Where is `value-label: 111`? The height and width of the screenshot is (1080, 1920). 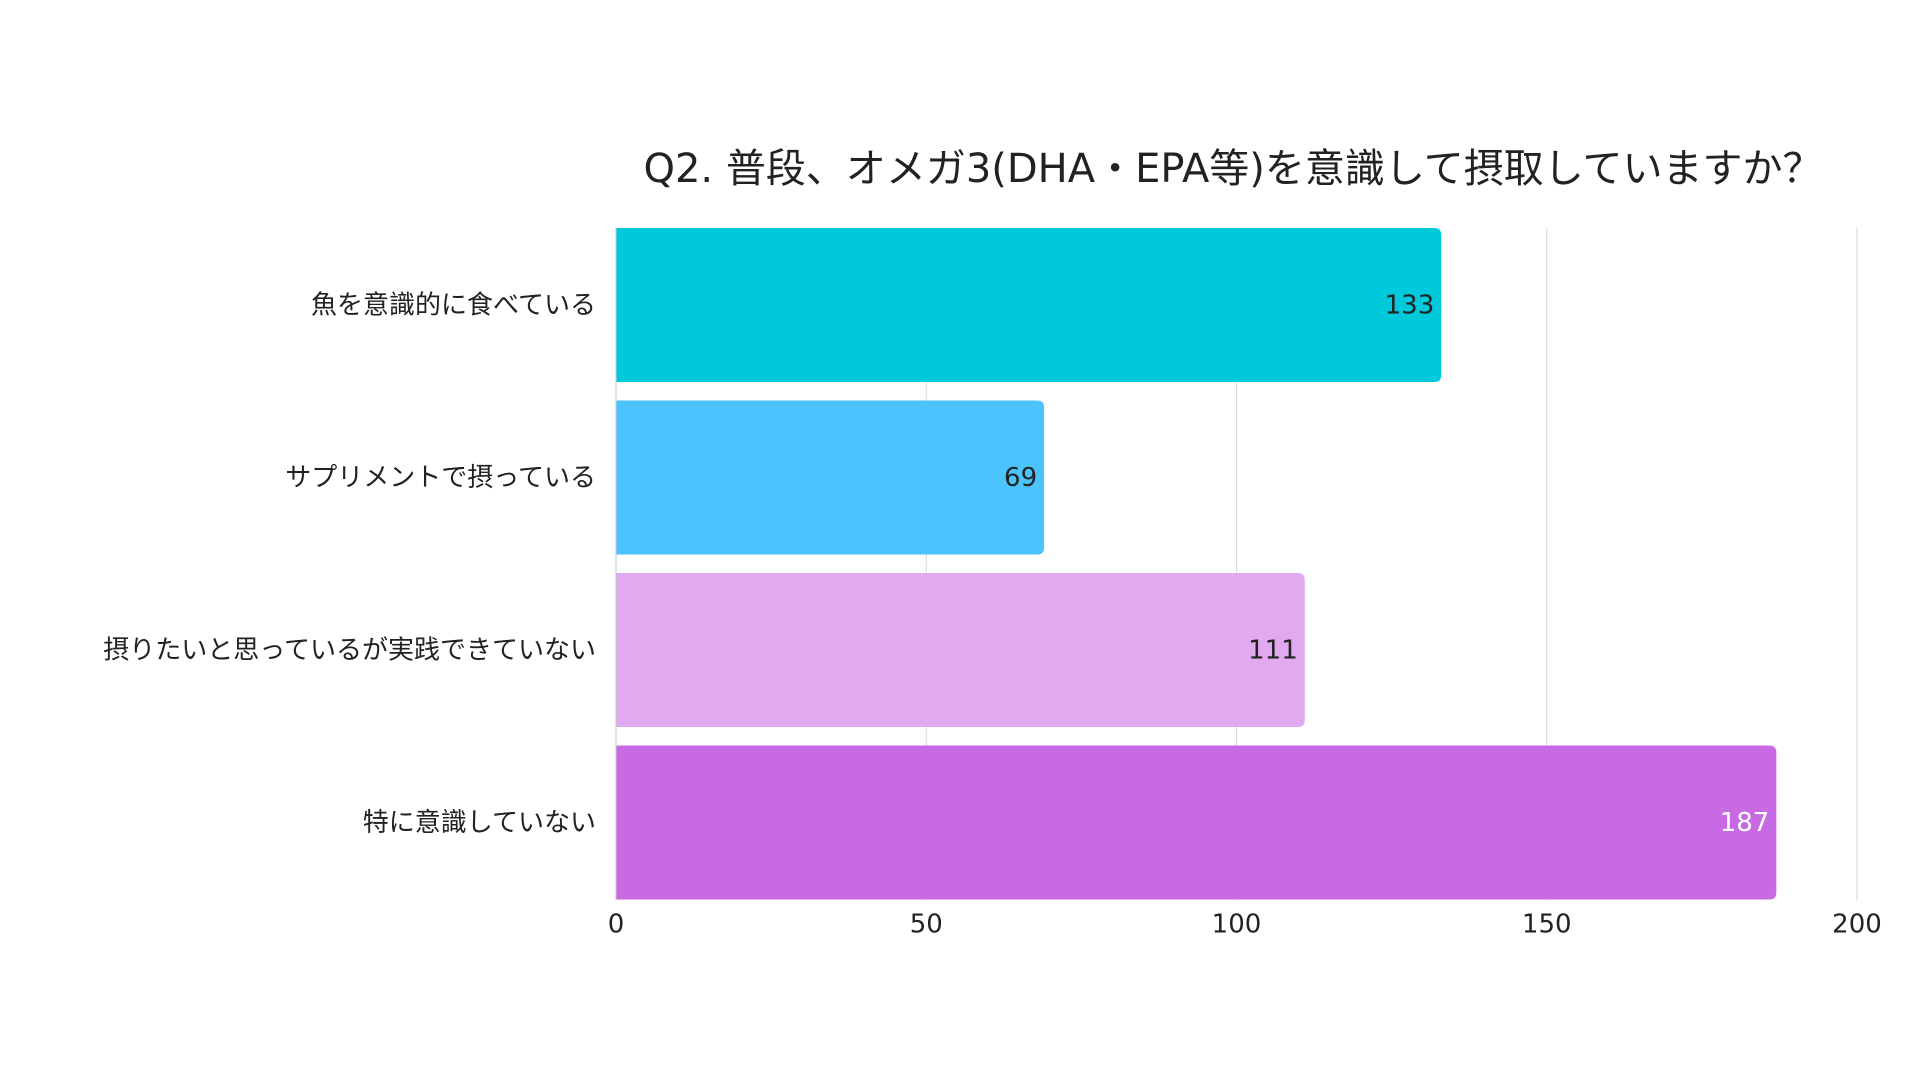
value-label: 111 is located at coordinates (1273, 651).